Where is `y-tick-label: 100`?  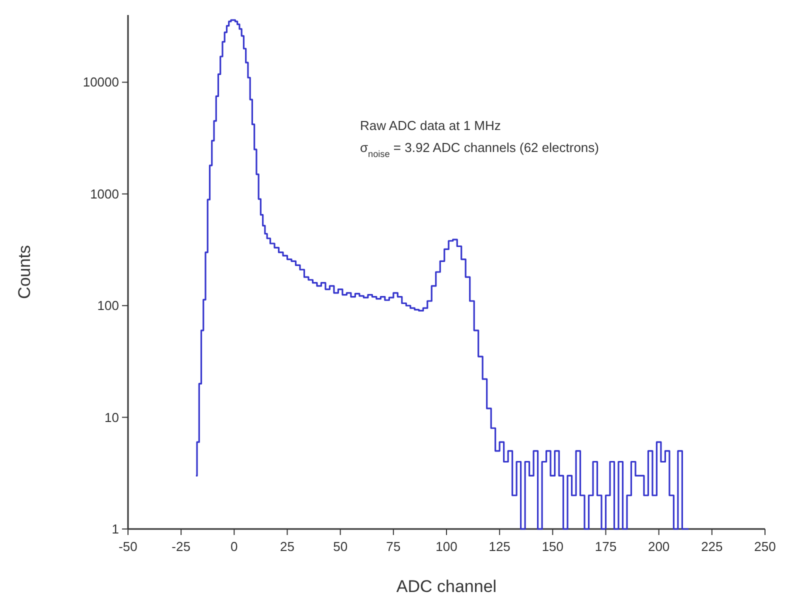
y-tick-label: 100 is located at coordinates (108, 306).